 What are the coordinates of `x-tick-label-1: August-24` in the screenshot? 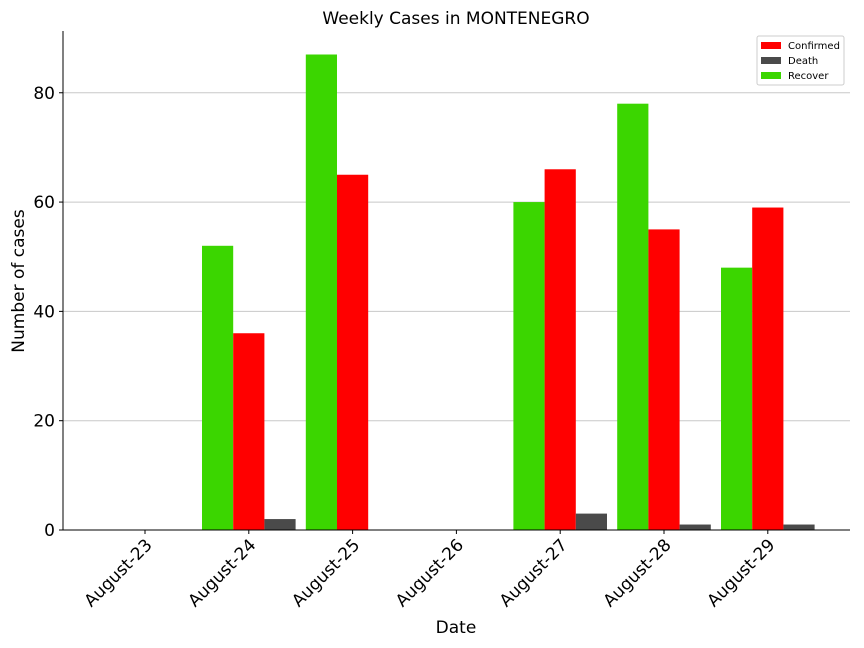 It's located at (222, 573).